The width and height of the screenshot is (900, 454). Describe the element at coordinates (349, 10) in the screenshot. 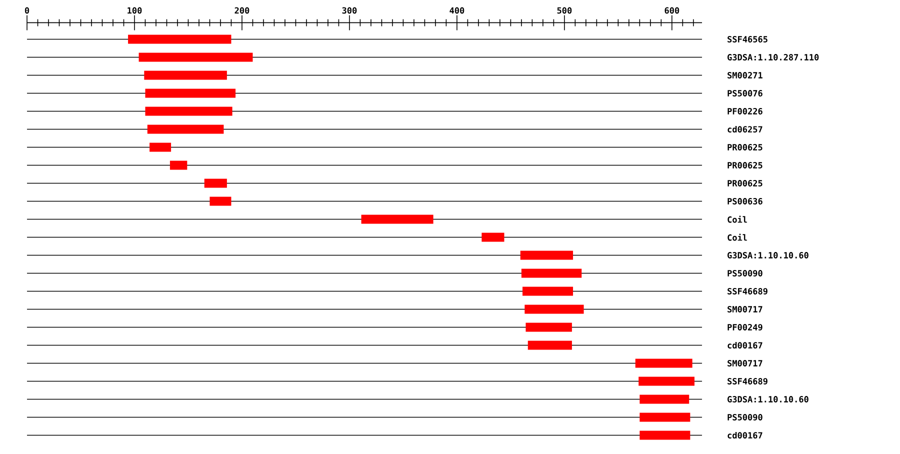

I see `x-tick-label: 300` at that location.